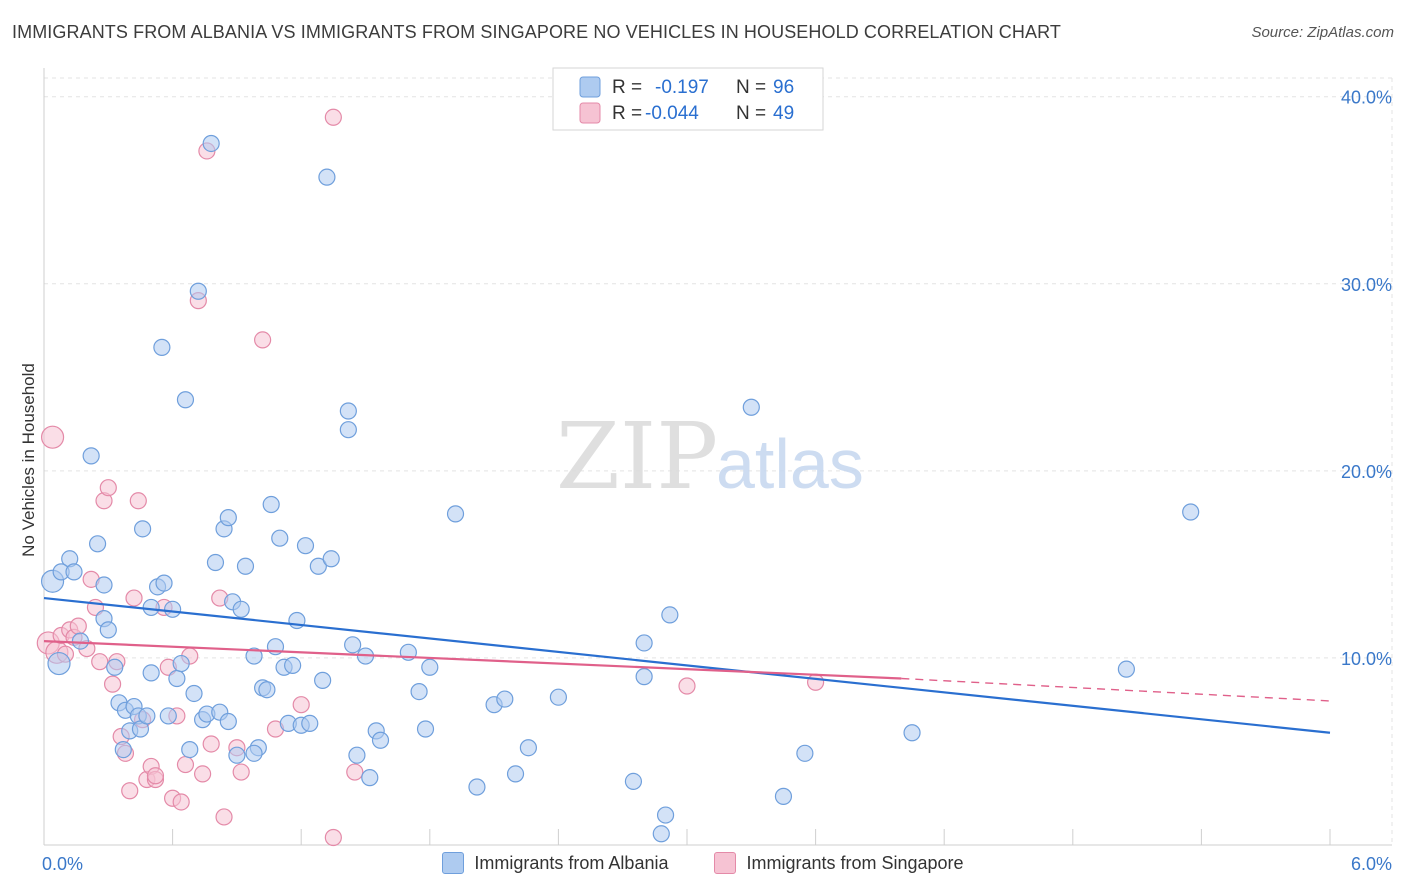  I want to click on legend-singapore-swatch, so click(590, 113).